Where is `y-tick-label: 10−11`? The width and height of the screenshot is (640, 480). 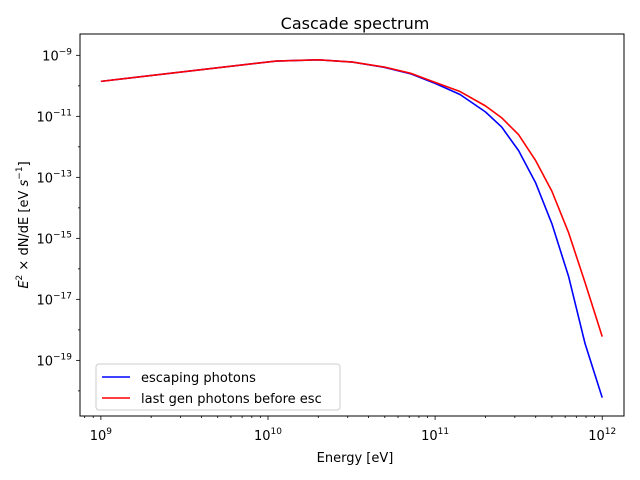 y-tick-label: 10−11 is located at coordinates (54, 116).